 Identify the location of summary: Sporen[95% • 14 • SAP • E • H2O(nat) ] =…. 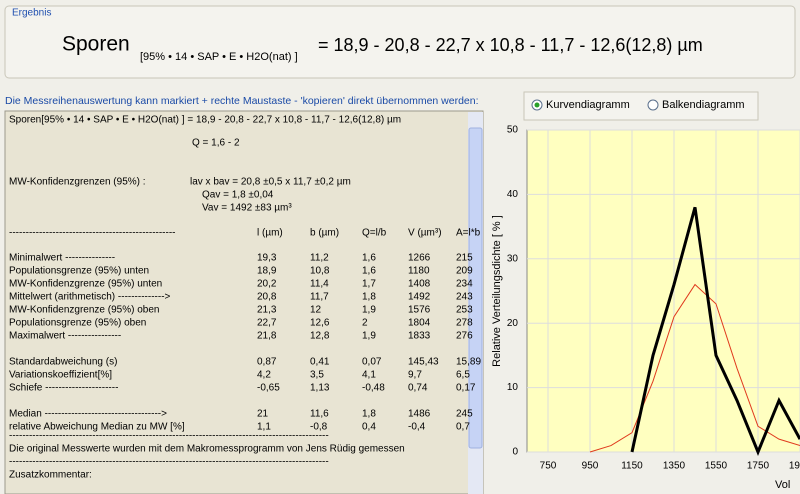
(205, 120).